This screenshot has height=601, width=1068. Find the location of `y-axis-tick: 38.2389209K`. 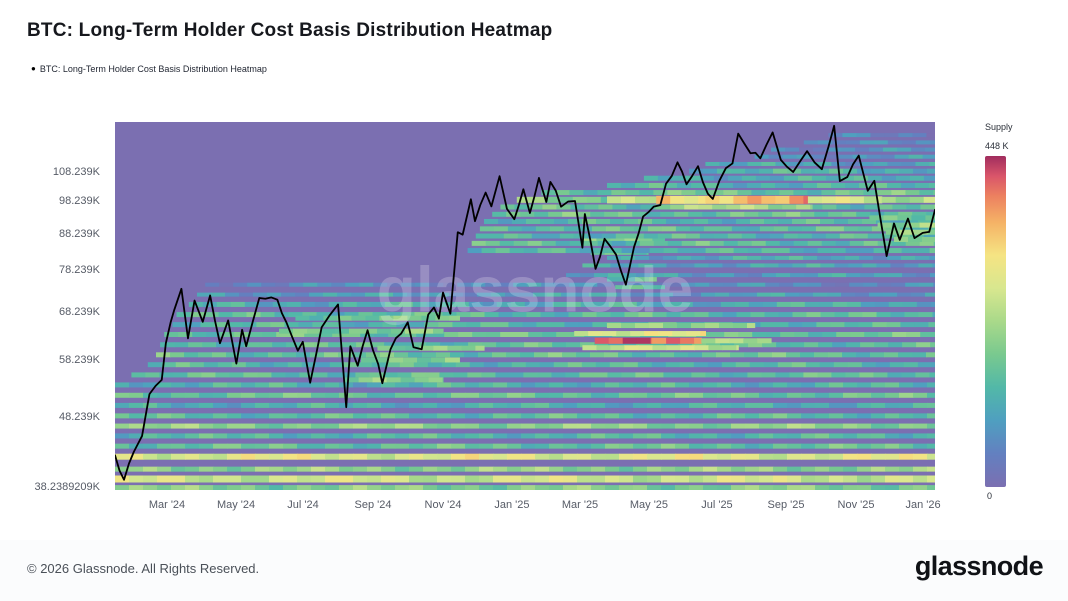

y-axis-tick: 38.2389209K is located at coordinates (67, 487).